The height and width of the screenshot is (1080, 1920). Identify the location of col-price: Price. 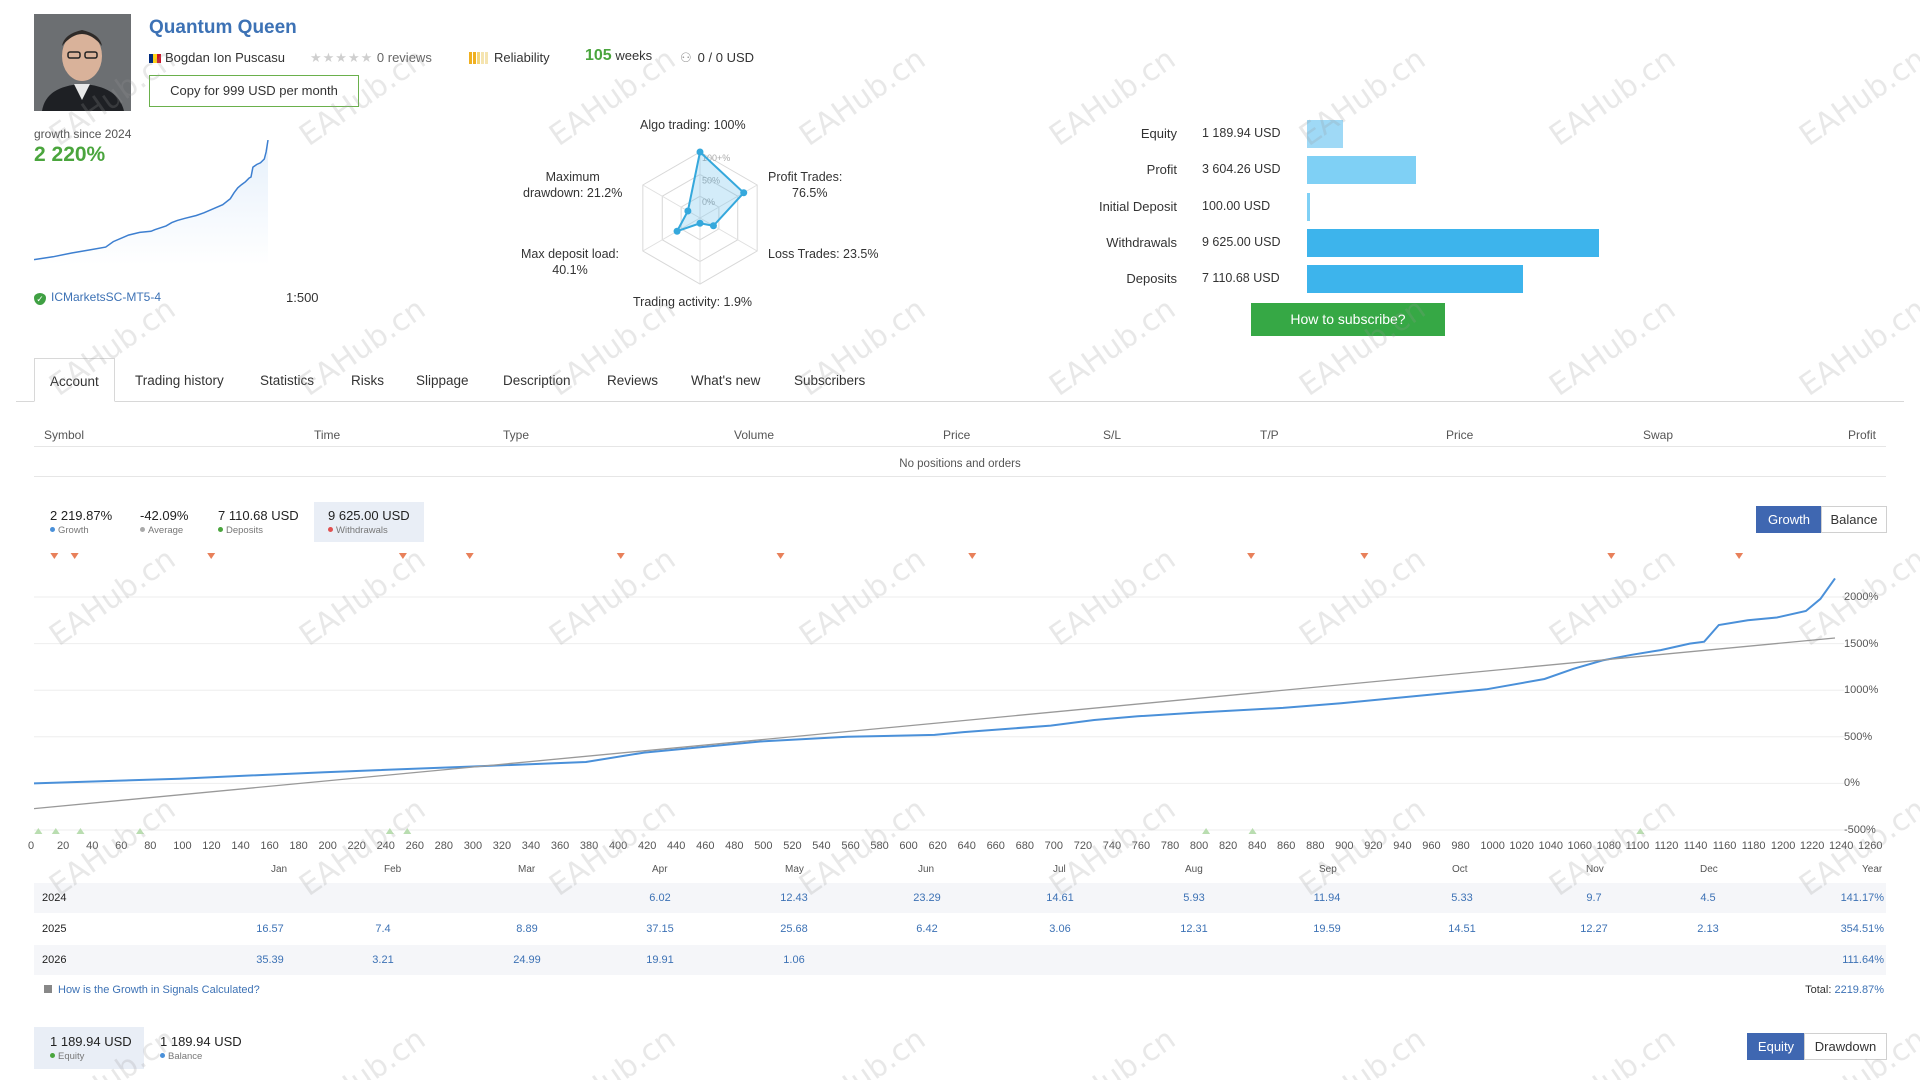
(957, 435).